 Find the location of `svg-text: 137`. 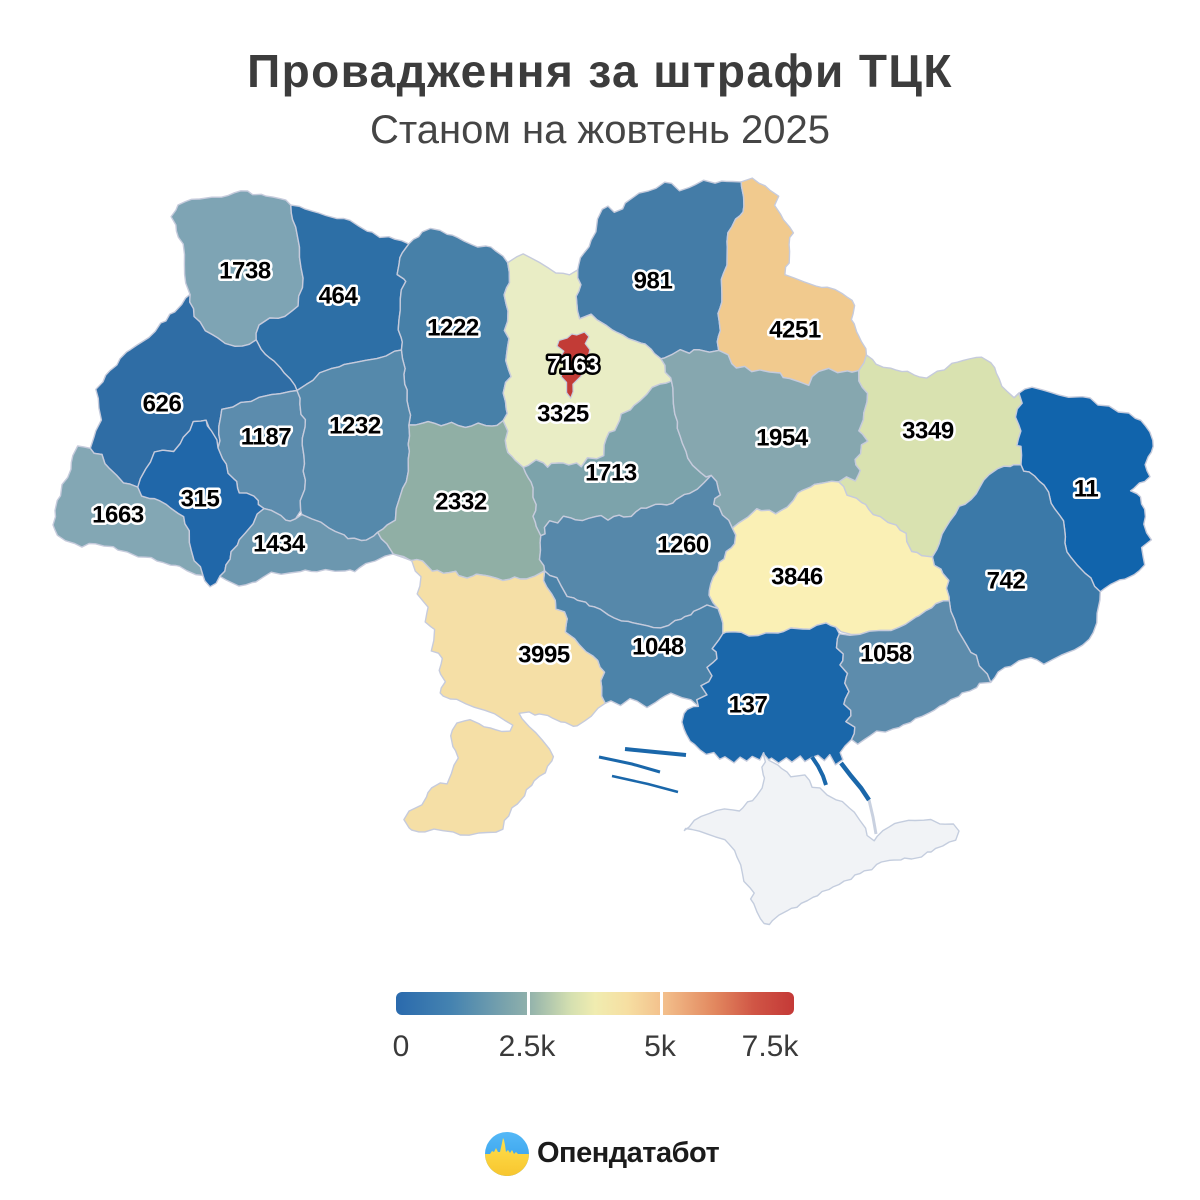

svg-text: 137 is located at coordinates (748, 705).